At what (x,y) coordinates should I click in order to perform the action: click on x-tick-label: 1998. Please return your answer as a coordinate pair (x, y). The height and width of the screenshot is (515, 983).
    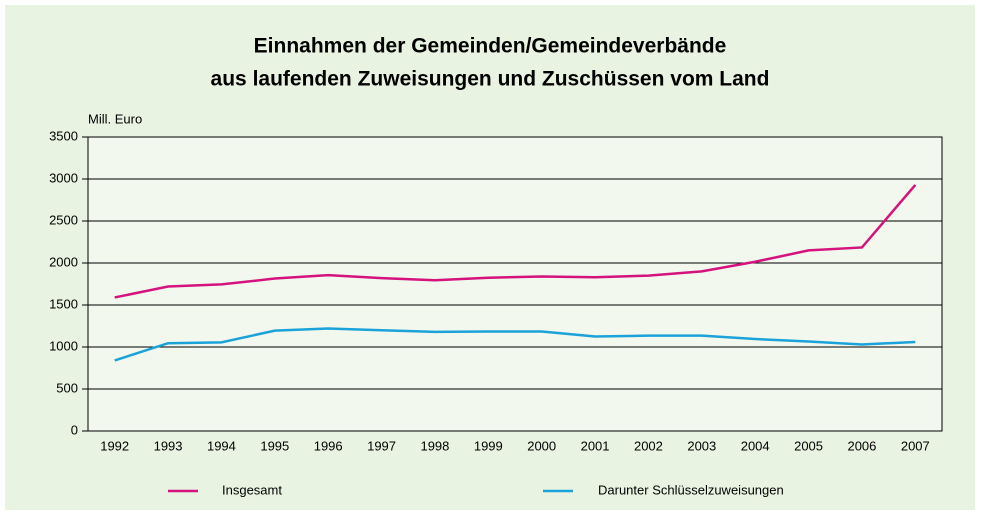
    Looking at the image, I should click on (434, 445).